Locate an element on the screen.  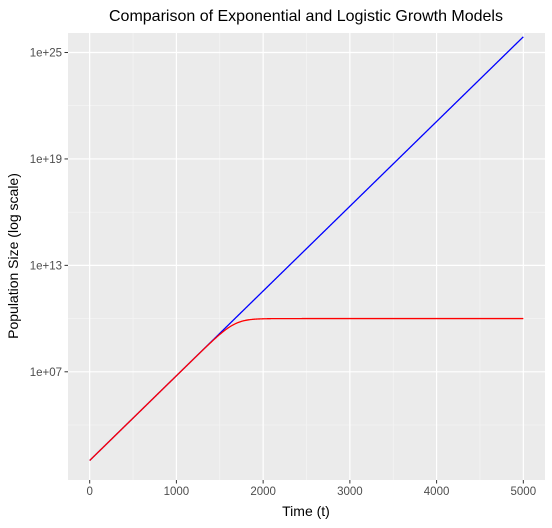
y-tick-label: 1e+07 is located at coordinates (46, 373).